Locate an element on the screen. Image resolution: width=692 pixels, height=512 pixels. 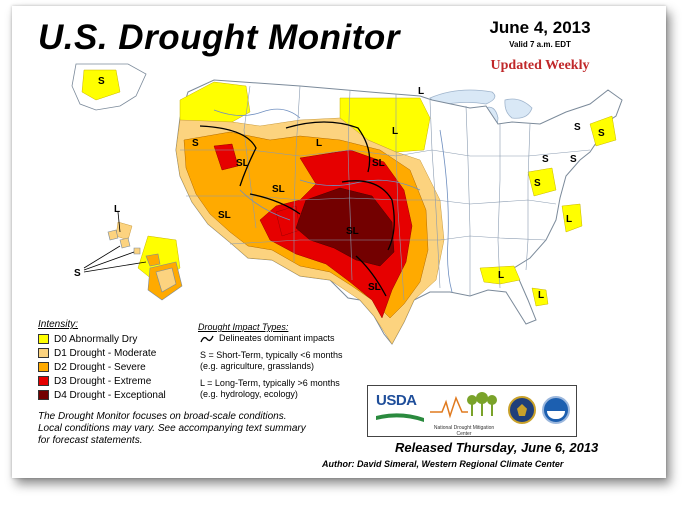
usda-logo: USDA is located at coordinates (400, 410).